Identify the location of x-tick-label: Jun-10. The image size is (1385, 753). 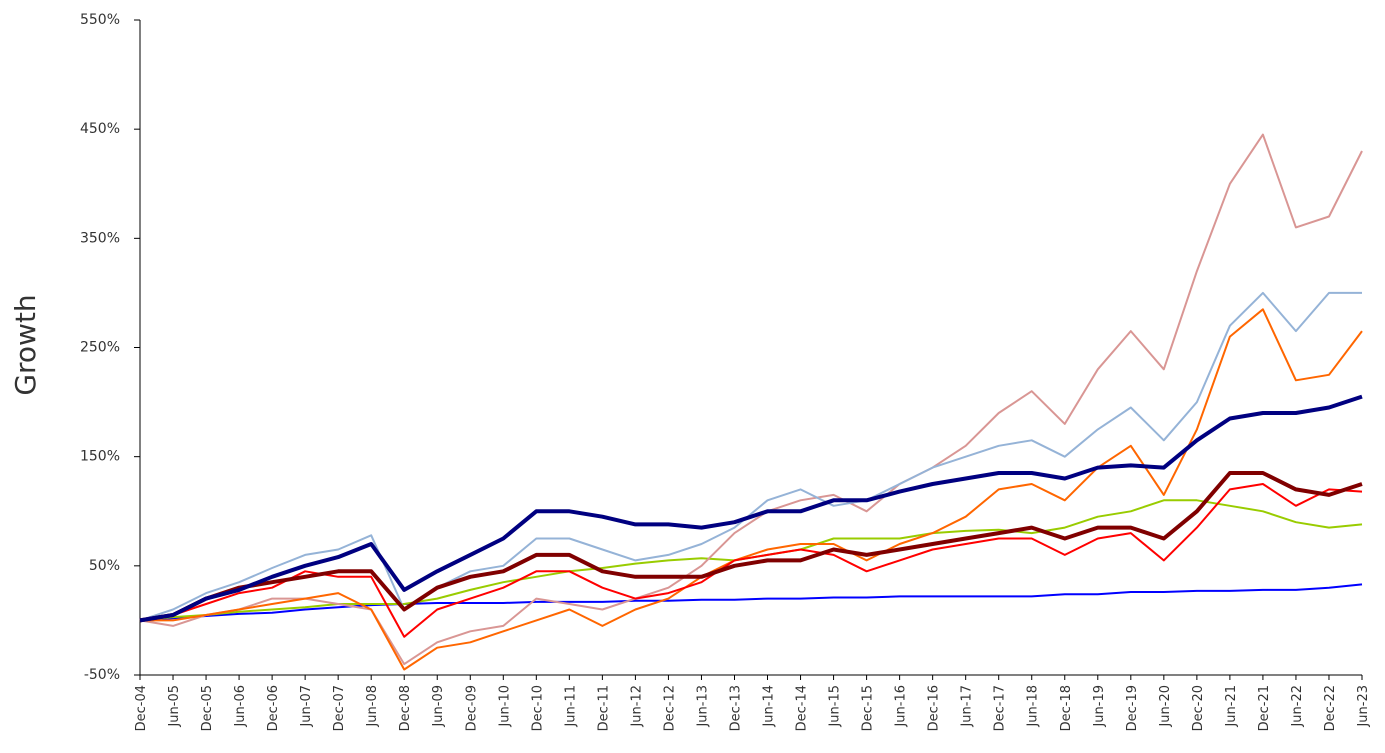
(504, 706).